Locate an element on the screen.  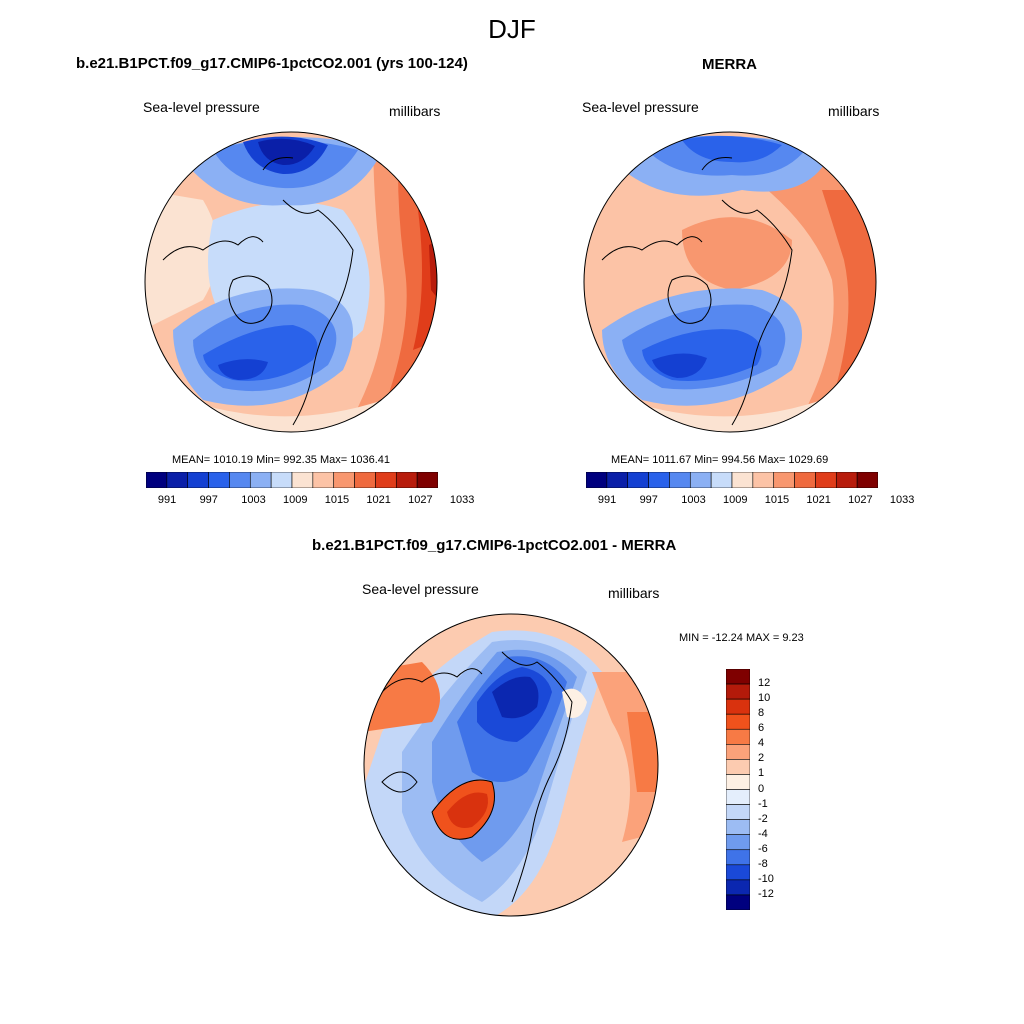
obs-map-border is located at coordinates (730, 282).